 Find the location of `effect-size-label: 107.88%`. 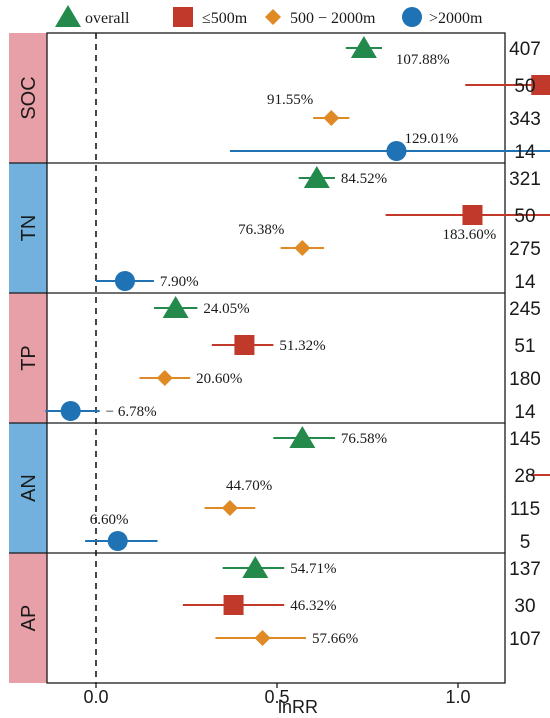

effect-size-label: 107.88% is located at coordinates (423, 60).